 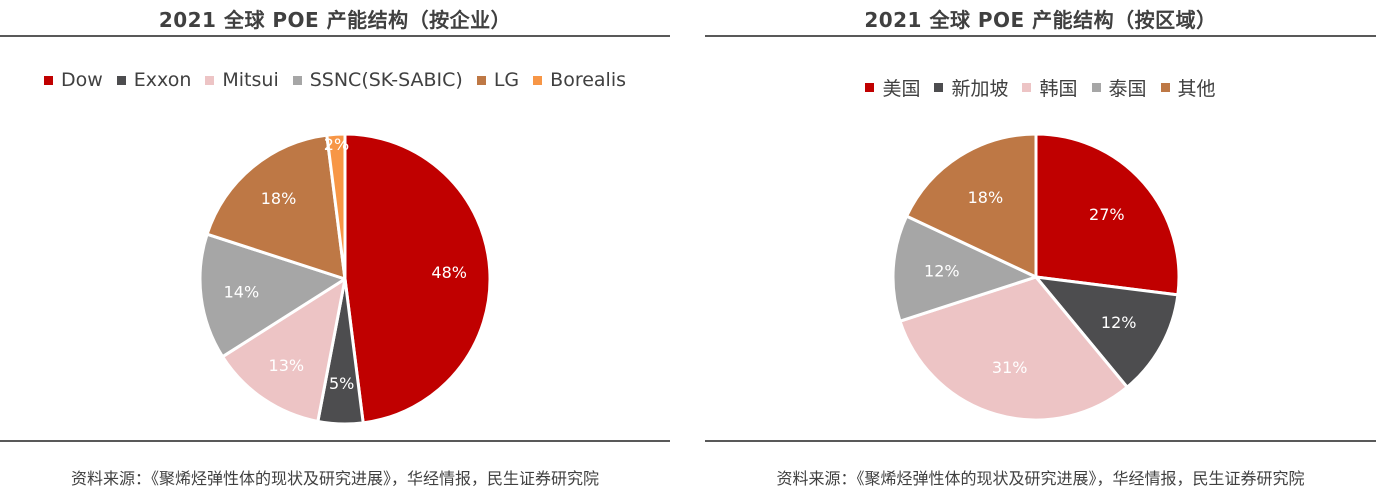 I want to click on pie-slice-新加坡, so click(x=1107, y=332).